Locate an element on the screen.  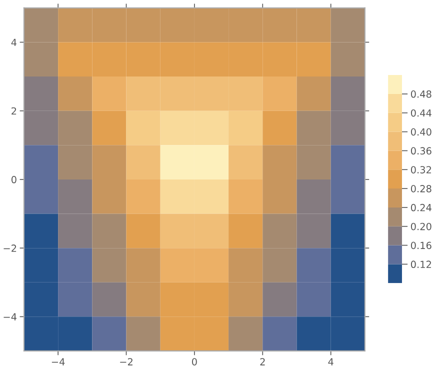
color-bar-label: 0.12 is located at coordinates (420, 264).